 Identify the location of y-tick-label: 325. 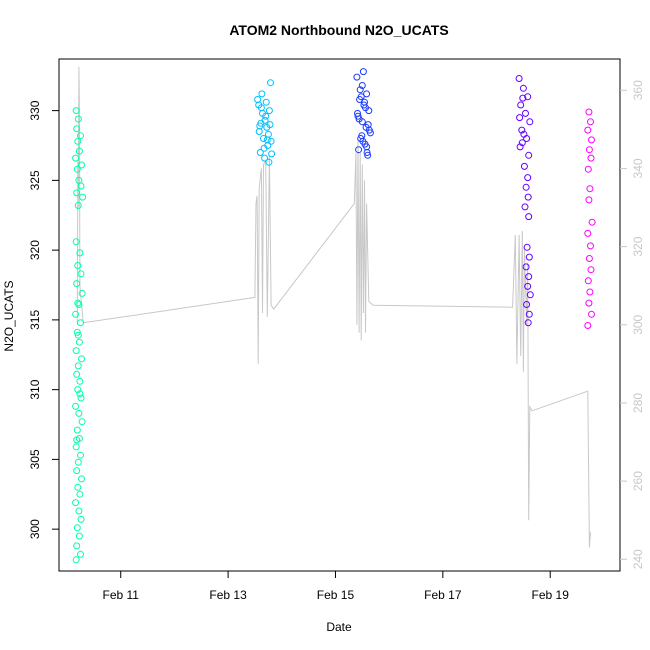
(35, 180).